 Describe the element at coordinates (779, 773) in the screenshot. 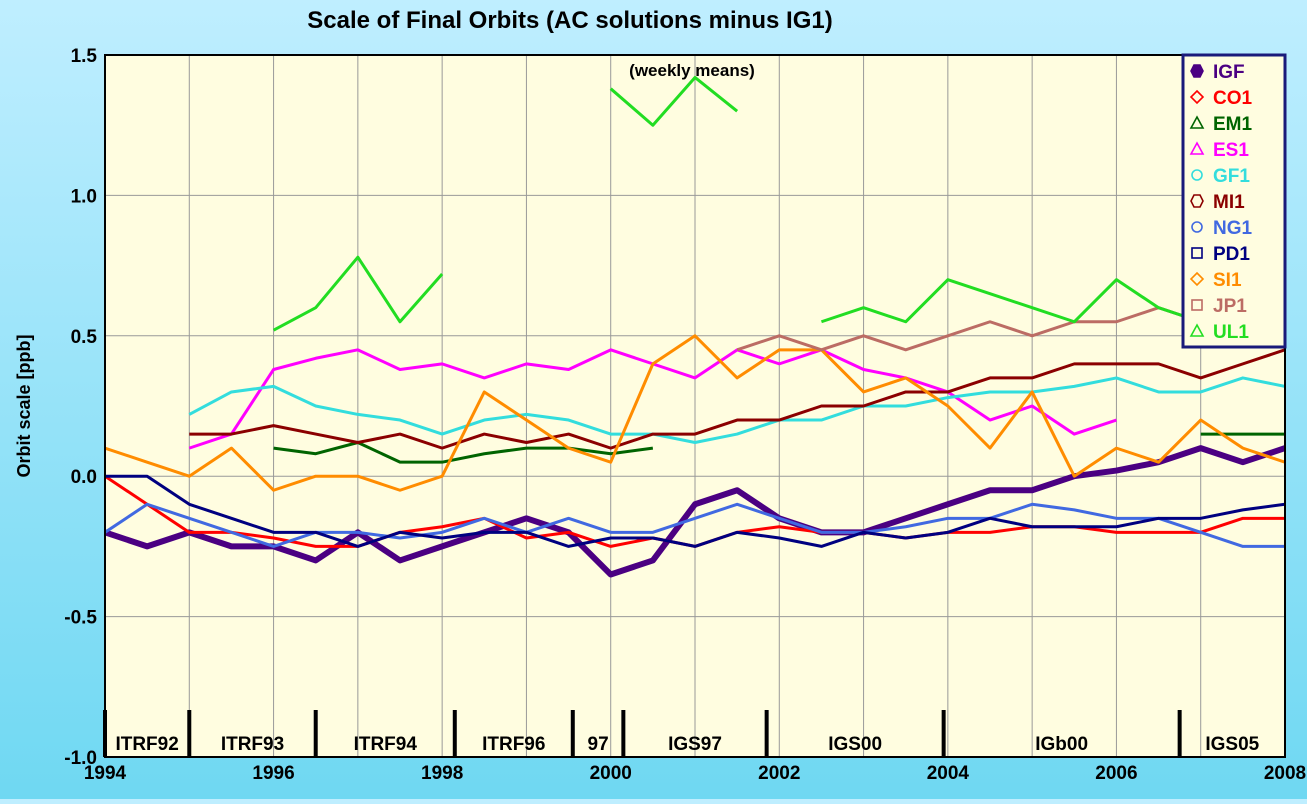

I see `x-tick-label: 2002` at that location.